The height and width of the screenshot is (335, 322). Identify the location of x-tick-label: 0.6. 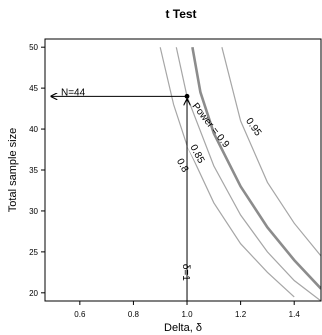
(80, 314).